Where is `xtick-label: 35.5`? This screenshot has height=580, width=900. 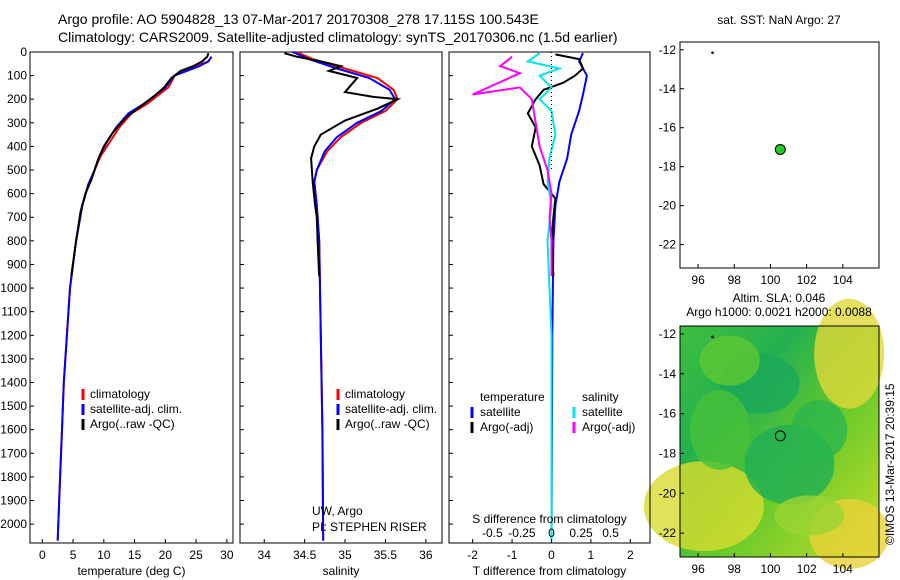 xtick-label: 35.5 is located at coordinates (386, 555).